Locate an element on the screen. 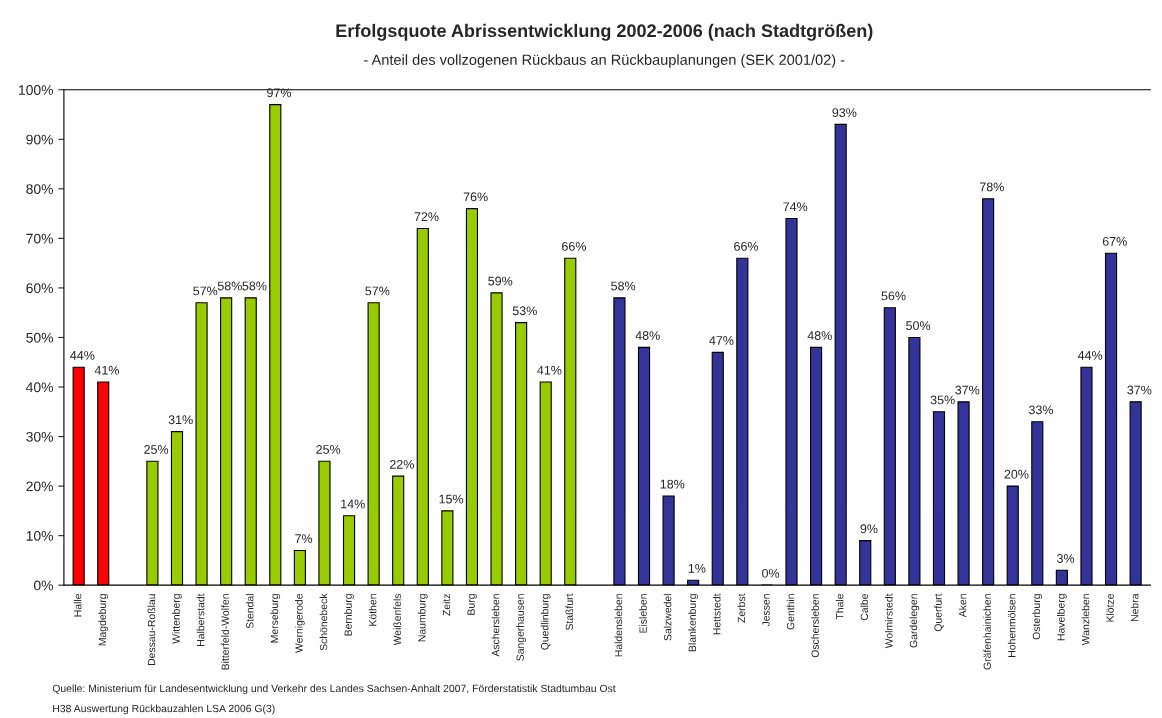  data-label: 20% is located at coordinates (1016, 474).